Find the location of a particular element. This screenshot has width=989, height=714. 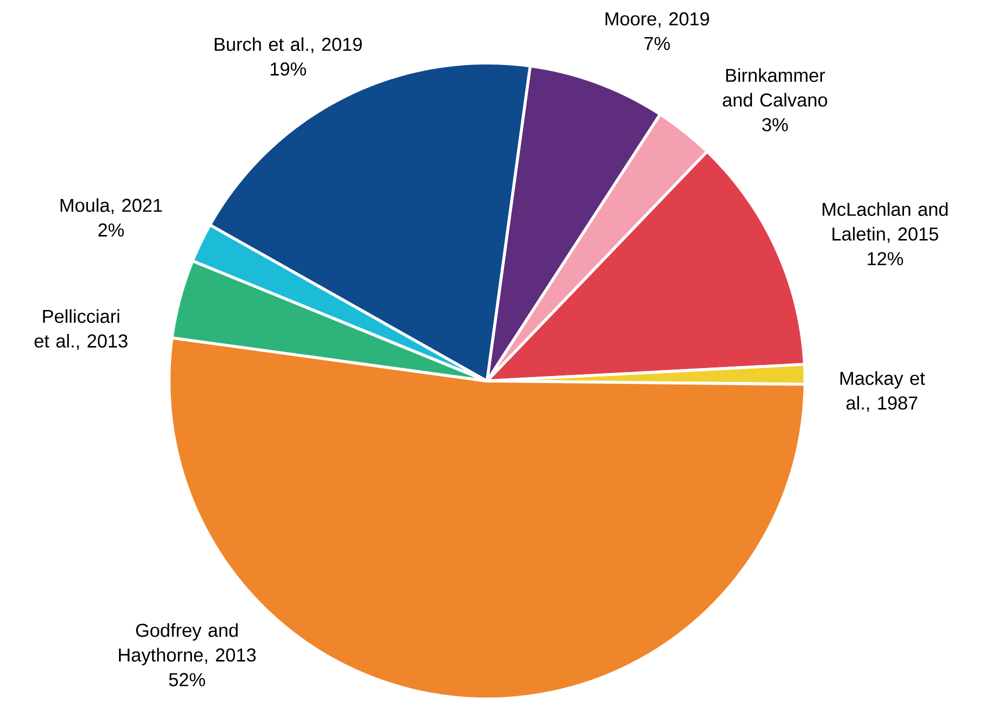

slice-label: McLachlan and Laletin, 2015 is located at coordinates (885, 222).